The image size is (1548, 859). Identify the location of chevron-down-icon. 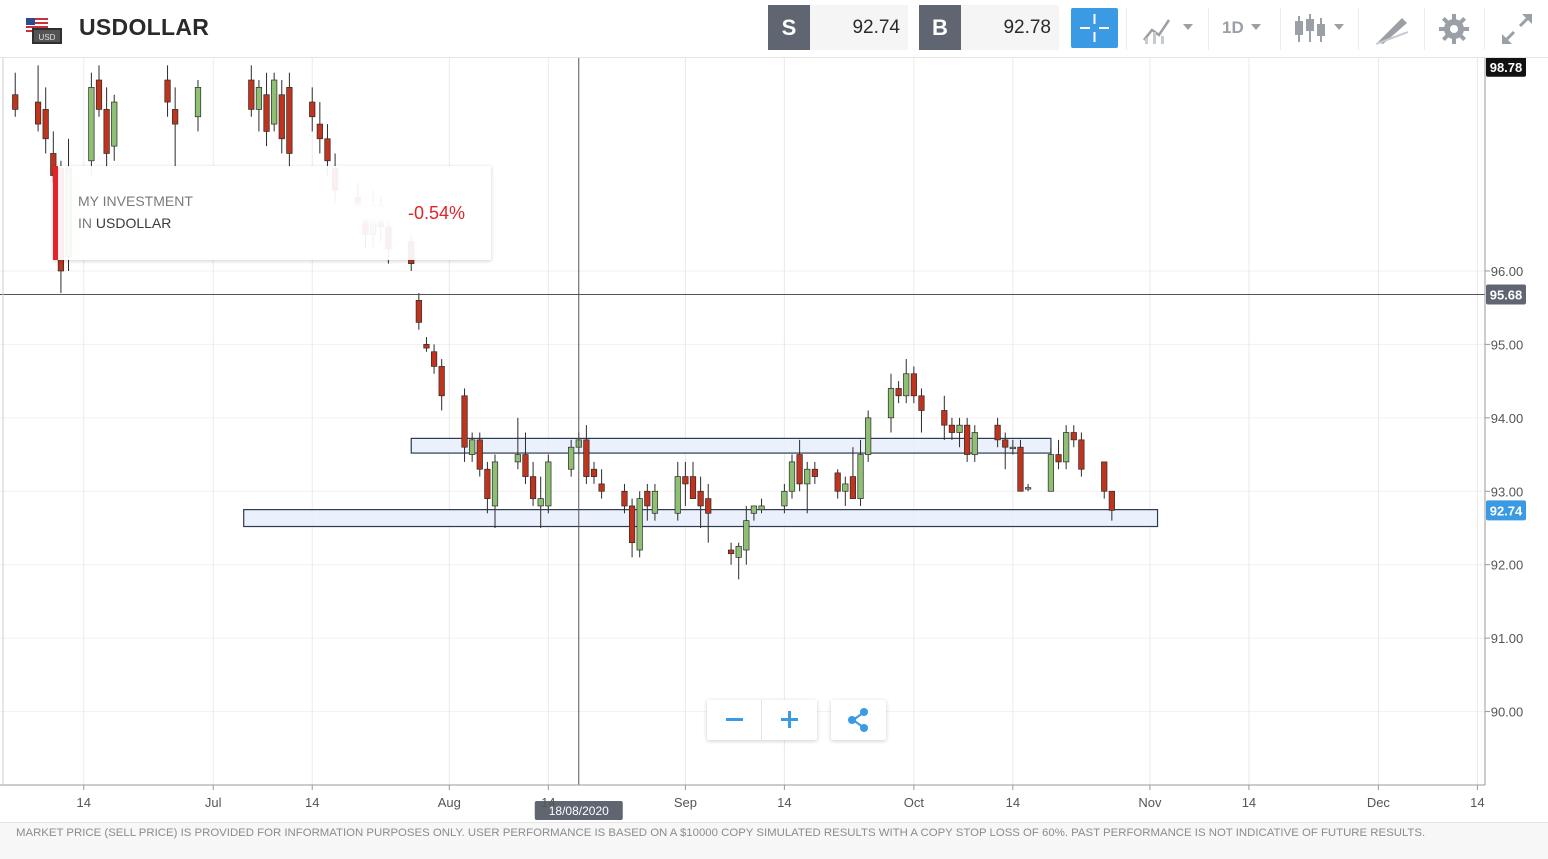
(1256, 27).